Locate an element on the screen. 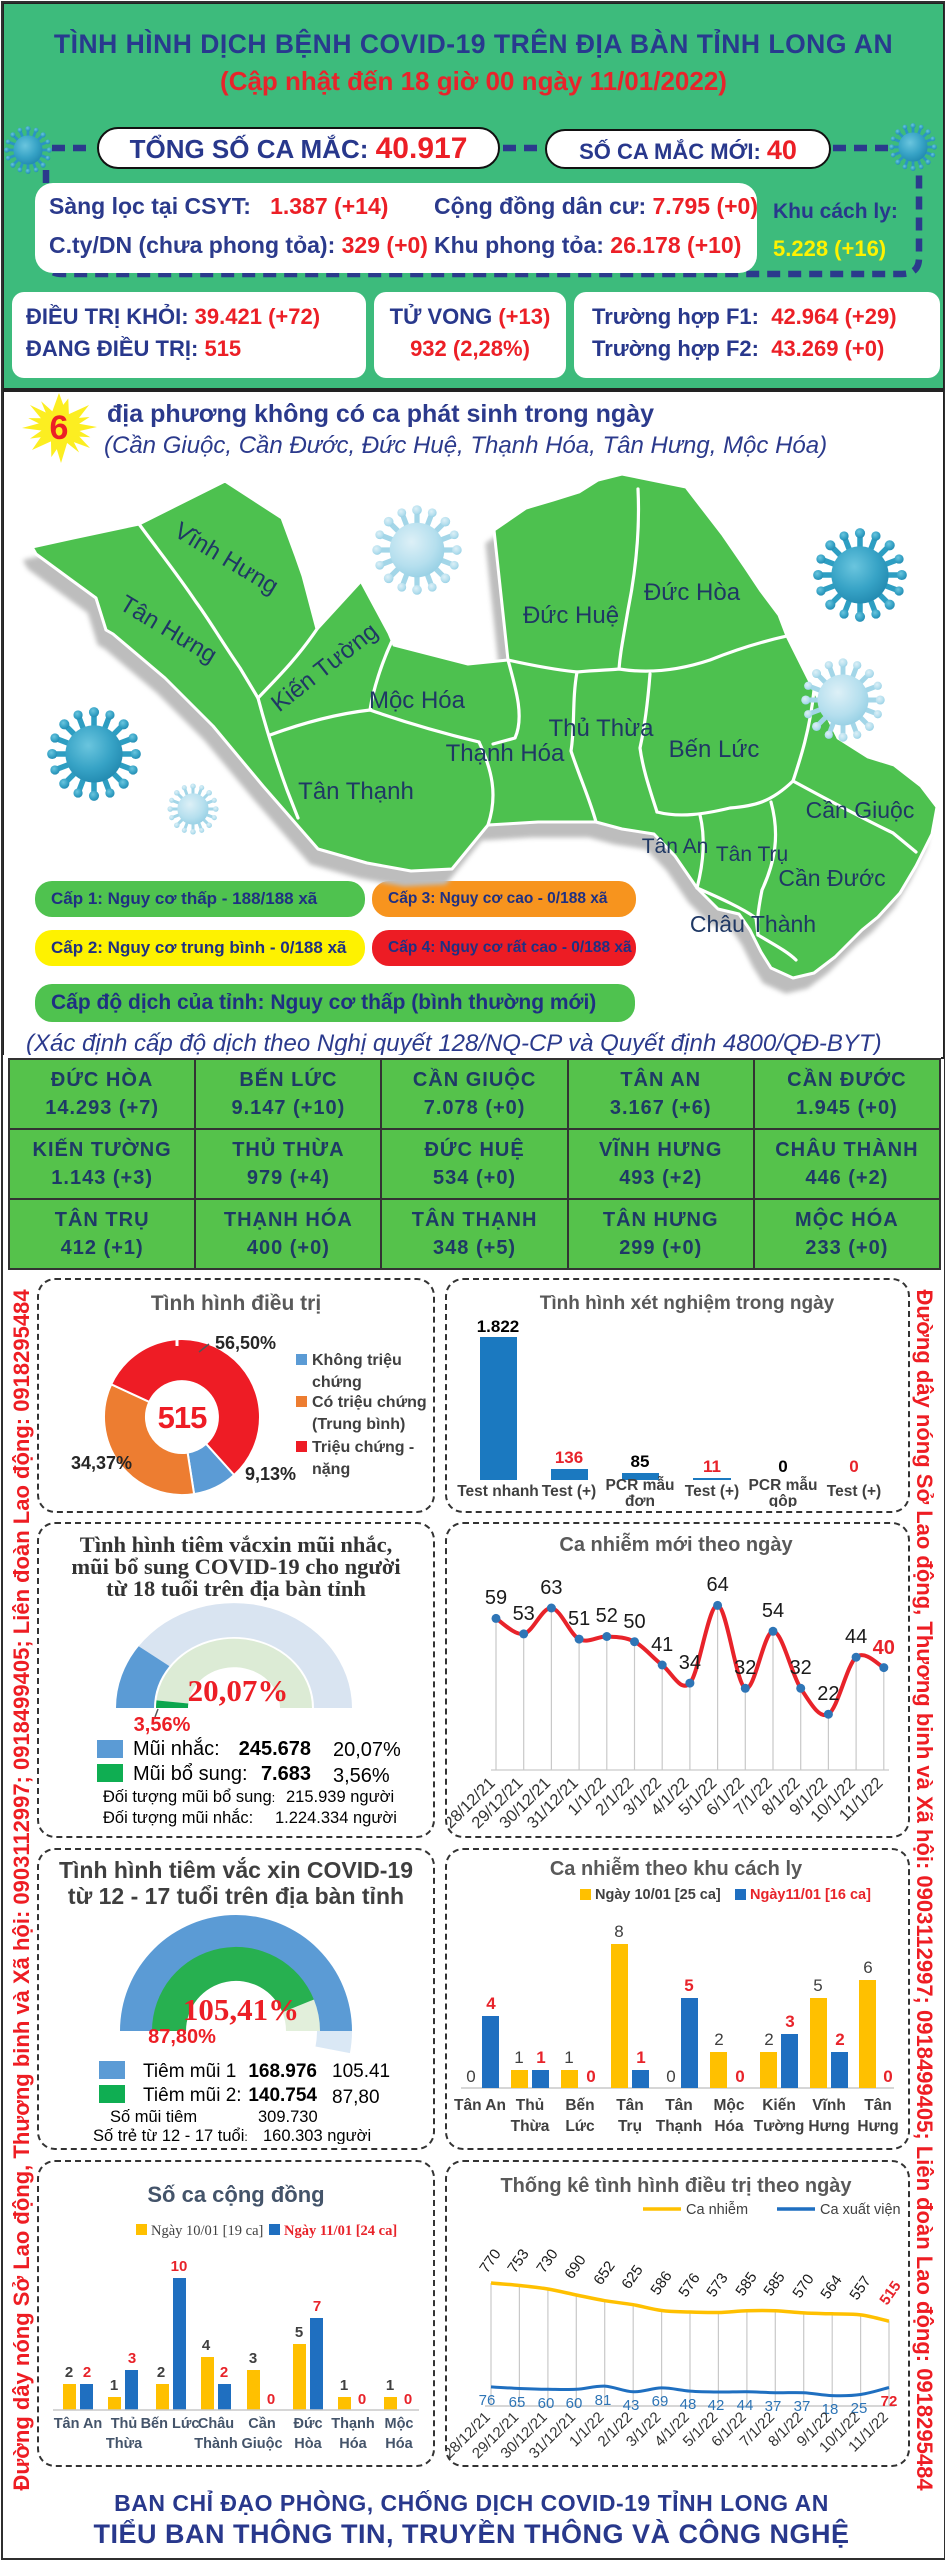  svg-text:Đối tượng mũi nhắc: 1.224.334: Đối tượng mũi nhắc: 1.224.334 người is located at coordinates (250, 1817).